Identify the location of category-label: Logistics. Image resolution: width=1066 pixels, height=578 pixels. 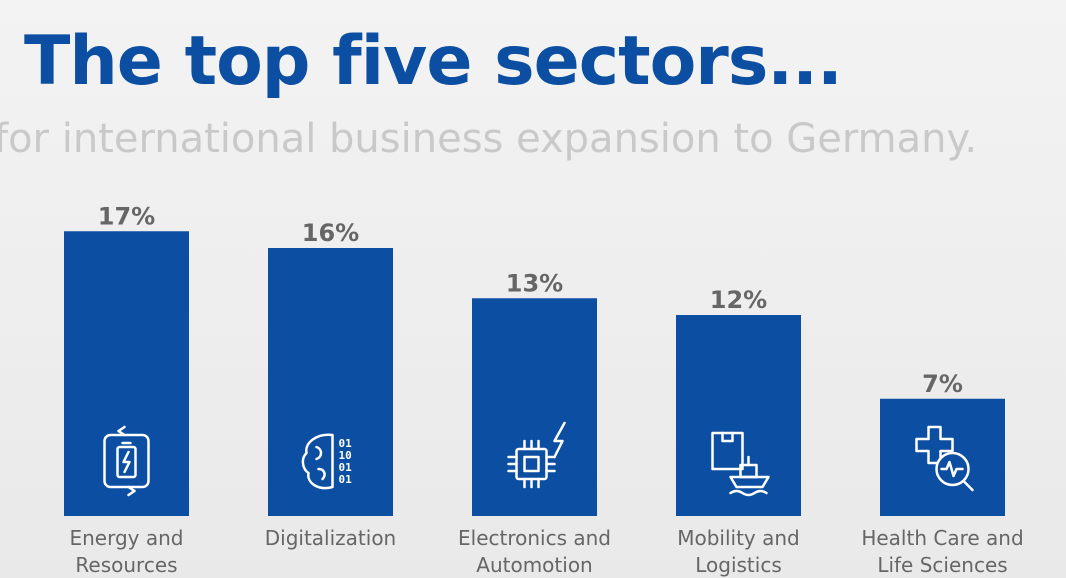
(738, 565).